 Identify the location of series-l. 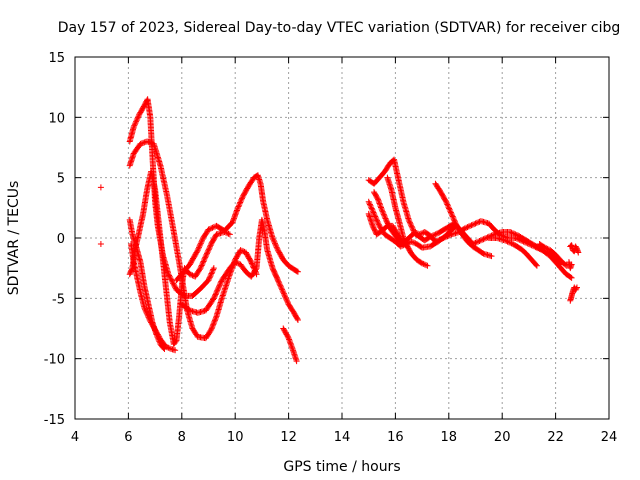
(470, 239).